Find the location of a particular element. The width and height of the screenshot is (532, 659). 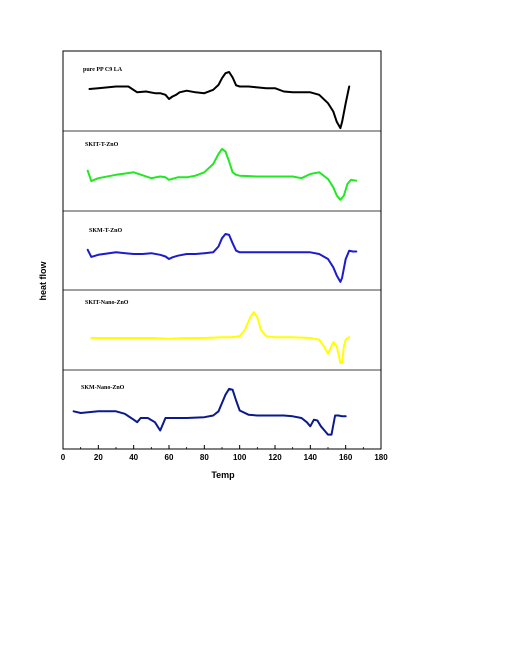

series-label-3: SKM-T-ZnO is located at coordinates (105, 231).